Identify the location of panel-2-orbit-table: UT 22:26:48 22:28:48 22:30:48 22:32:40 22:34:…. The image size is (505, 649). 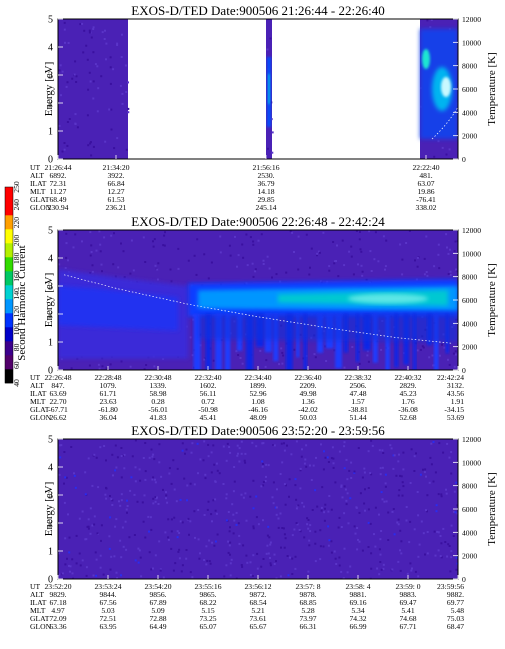
(247, 397).